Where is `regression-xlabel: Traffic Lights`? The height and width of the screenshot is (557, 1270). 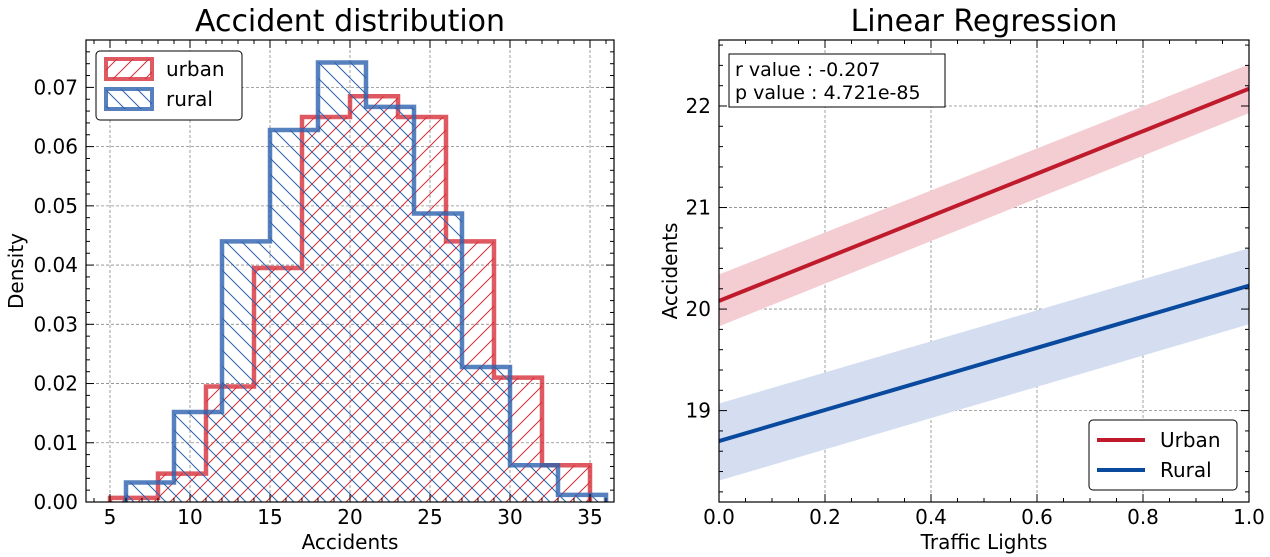 regression-xlabel: Traffic Lights is located at coordinates (984, 542).